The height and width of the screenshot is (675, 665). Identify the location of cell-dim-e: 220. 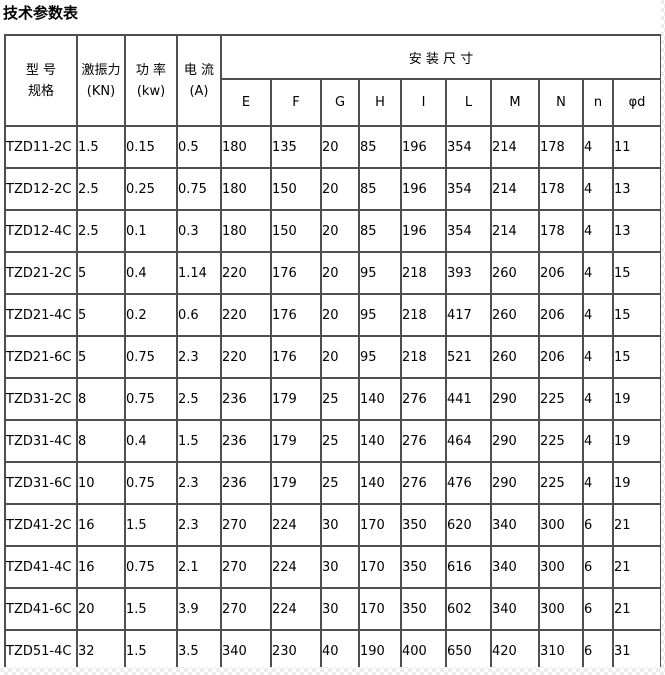
(246, 273).